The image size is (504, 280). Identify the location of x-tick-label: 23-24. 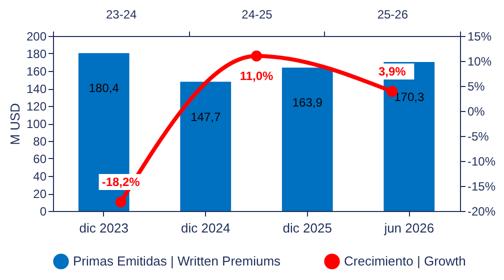
(121, 15).